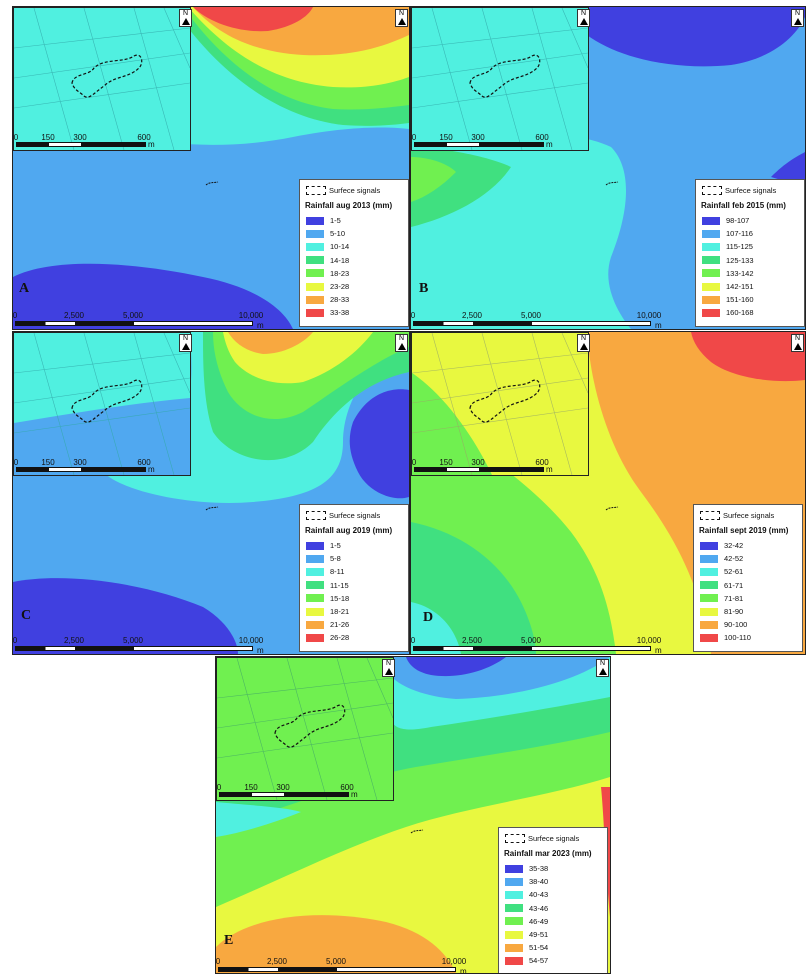 The height and width of the screenshot is (974, 806). I want to click on legend-class-label: 40-43, so click(539, 895).